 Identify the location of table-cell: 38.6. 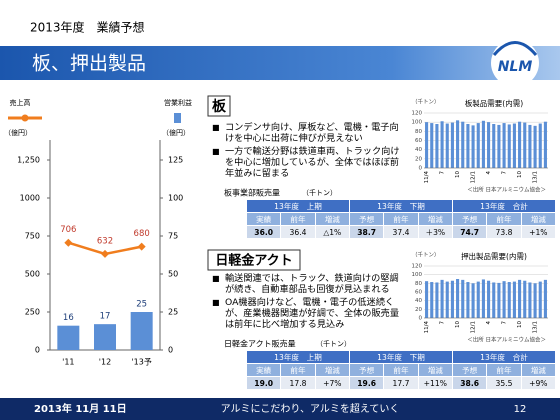
(469, 383).